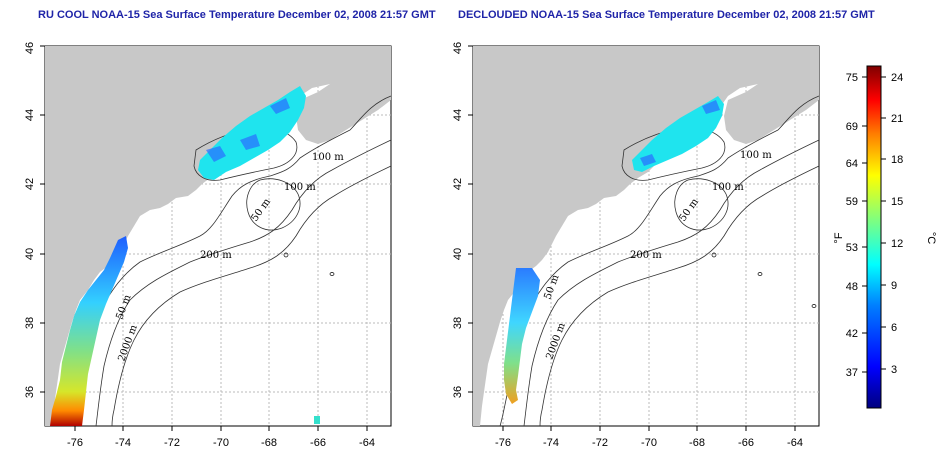 This screenshot has width=950, height=475. I want to click on right-lat-tick: 36, so click(458, 392).